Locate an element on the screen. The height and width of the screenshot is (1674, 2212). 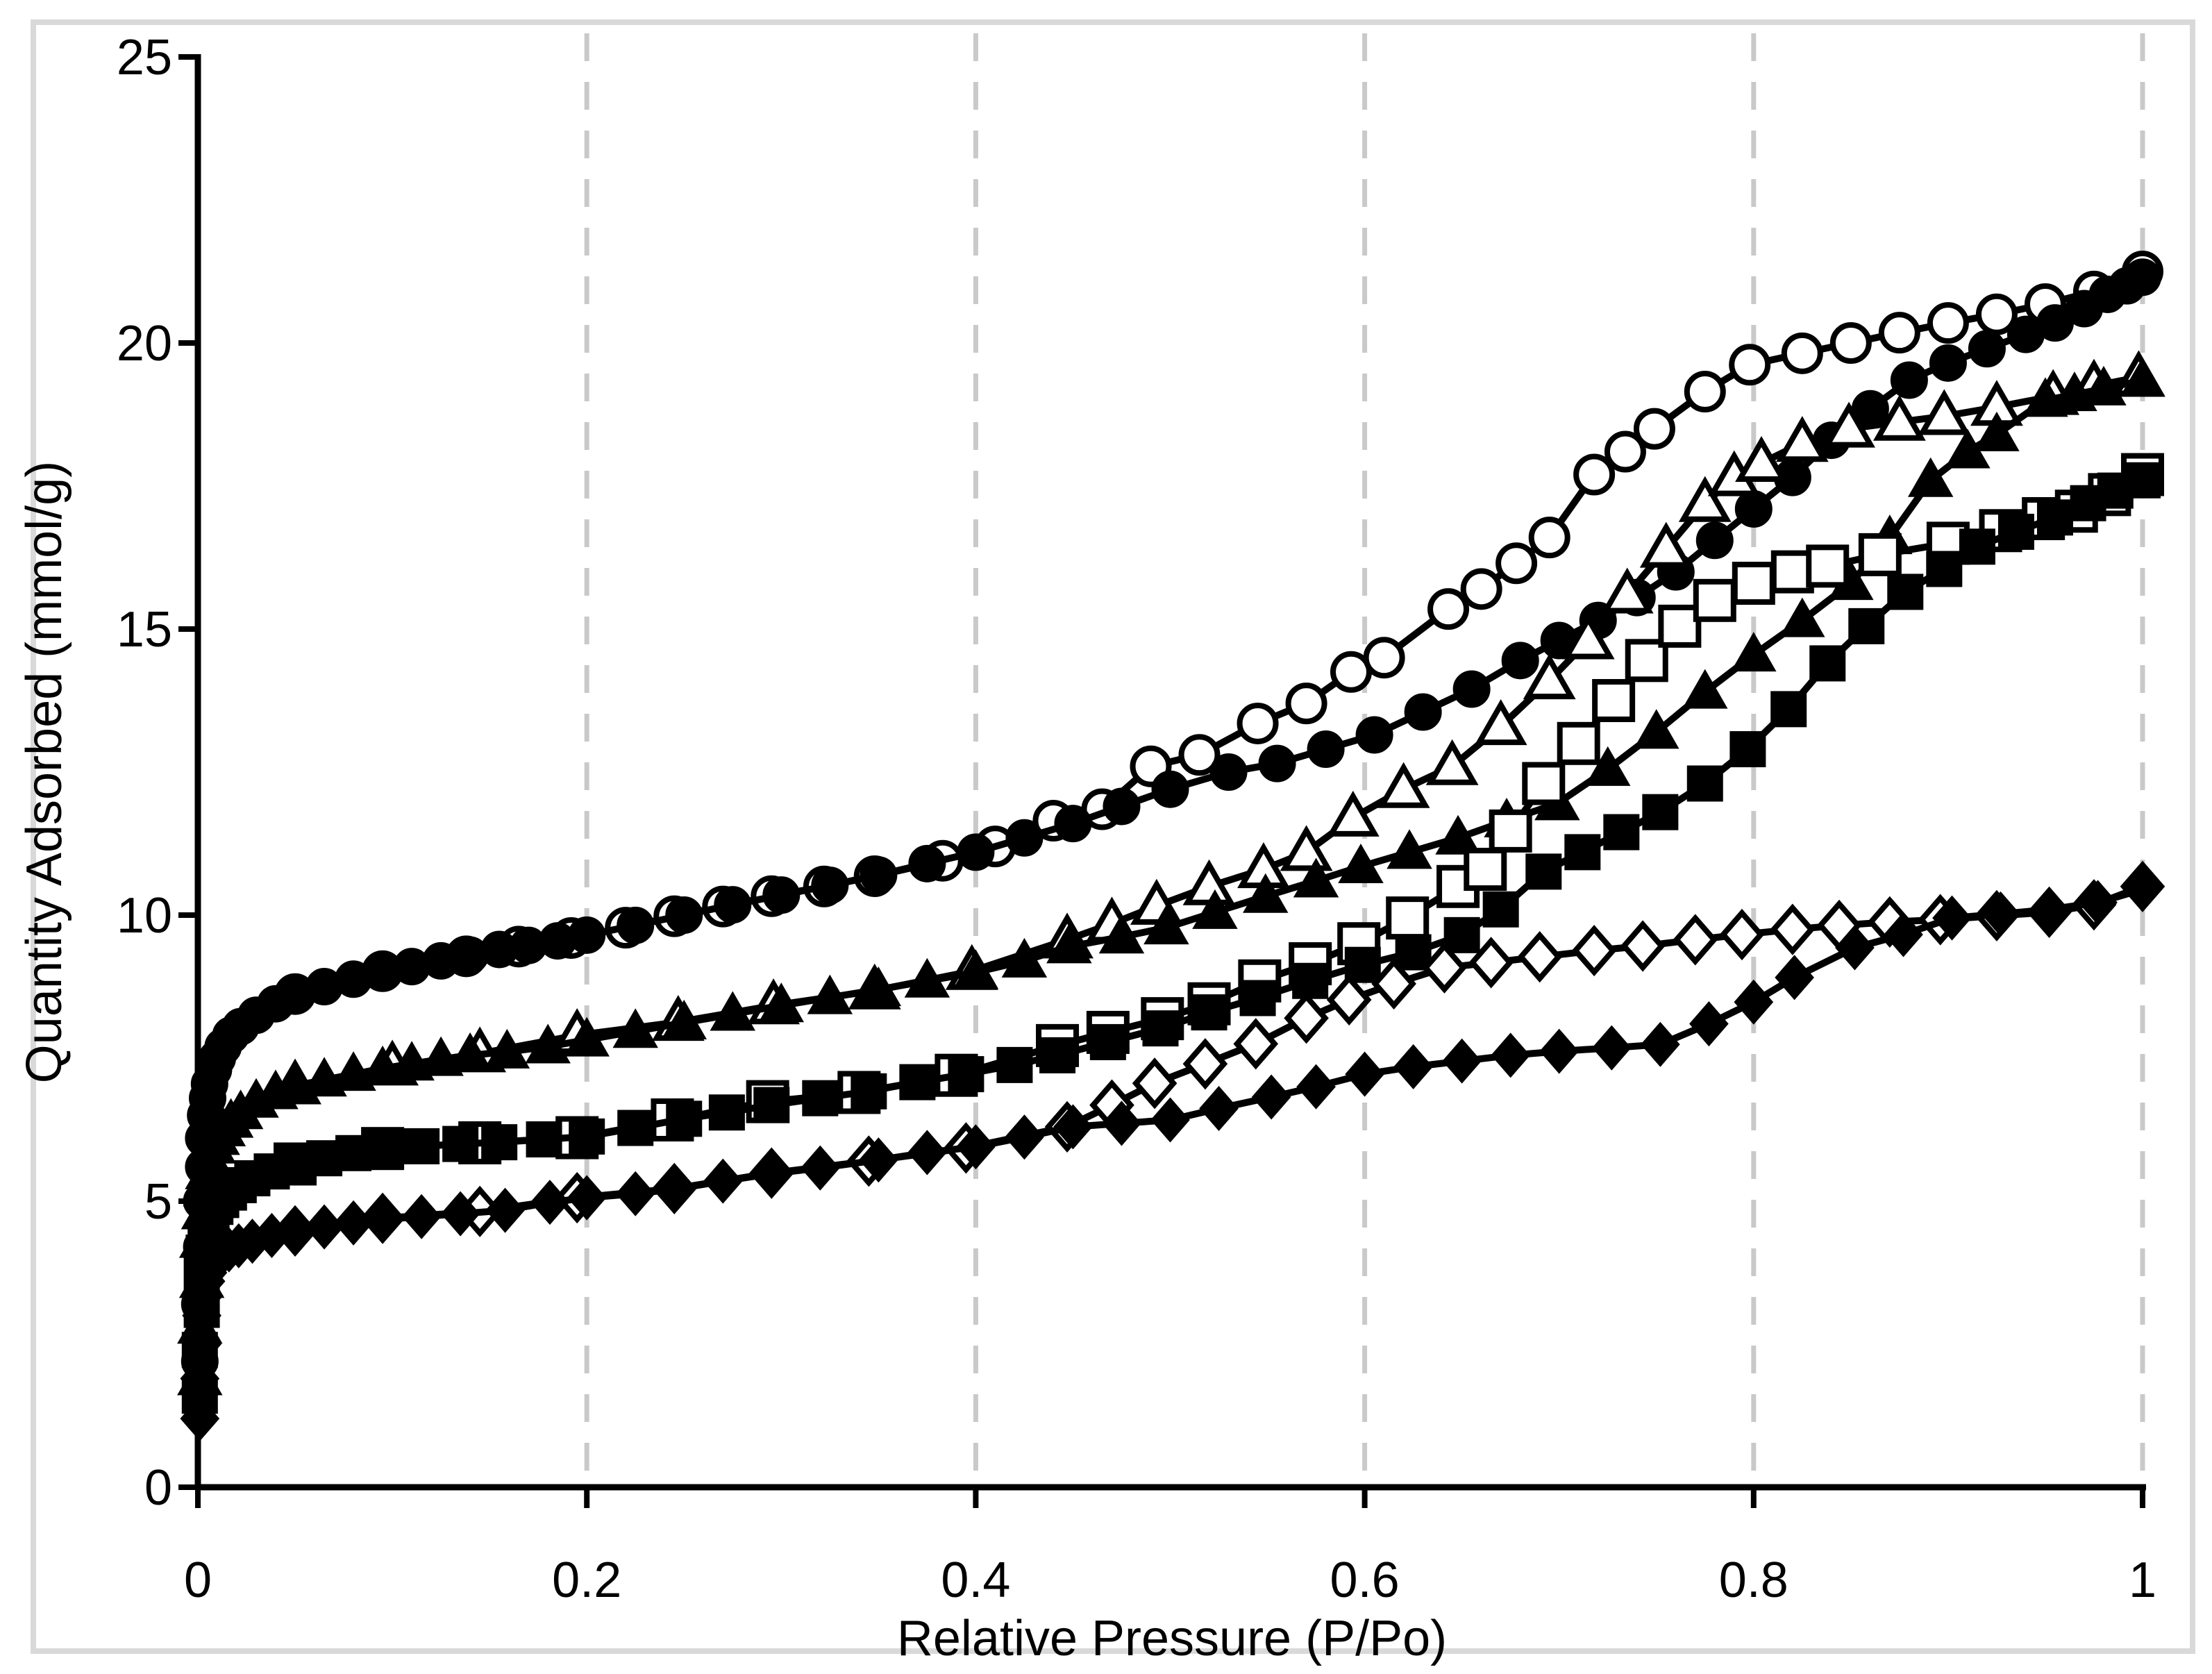
x-tick-label-0.8: 0.8 is located at coordinates (1753, 1580).